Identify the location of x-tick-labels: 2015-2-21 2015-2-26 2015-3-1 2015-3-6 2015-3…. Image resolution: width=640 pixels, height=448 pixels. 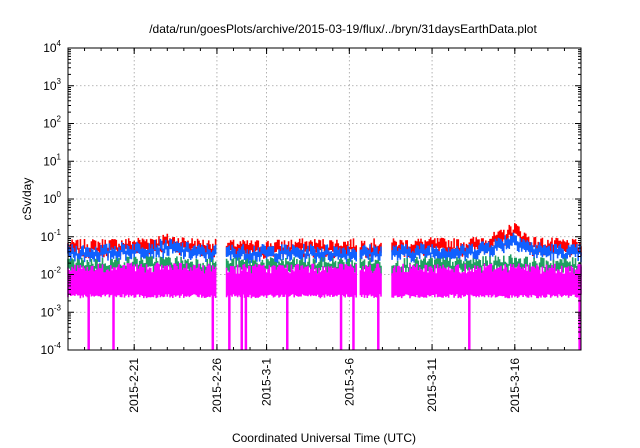
(324, 385).